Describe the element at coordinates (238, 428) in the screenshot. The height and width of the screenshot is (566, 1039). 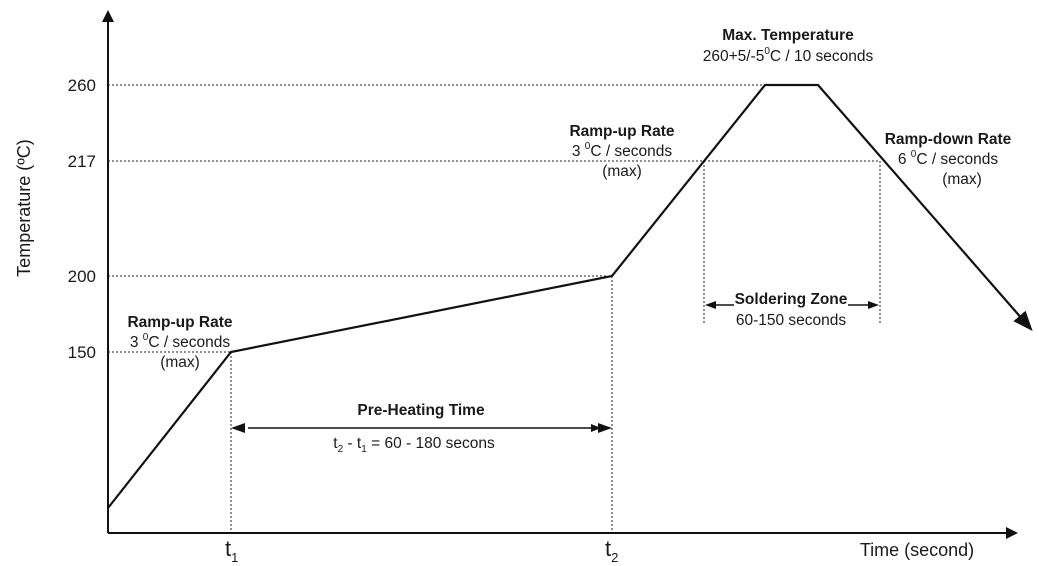
I see `preheat-arrow-left-head` at that location.